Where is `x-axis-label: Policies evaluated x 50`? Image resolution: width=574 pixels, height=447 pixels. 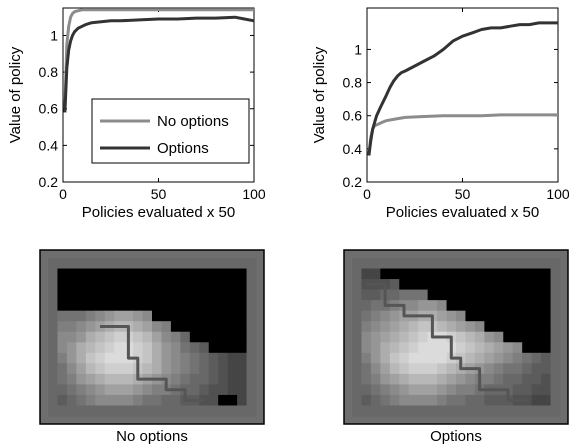 x-axis-label: Policies evaluated x 50 is located at coordinates (158, 212).